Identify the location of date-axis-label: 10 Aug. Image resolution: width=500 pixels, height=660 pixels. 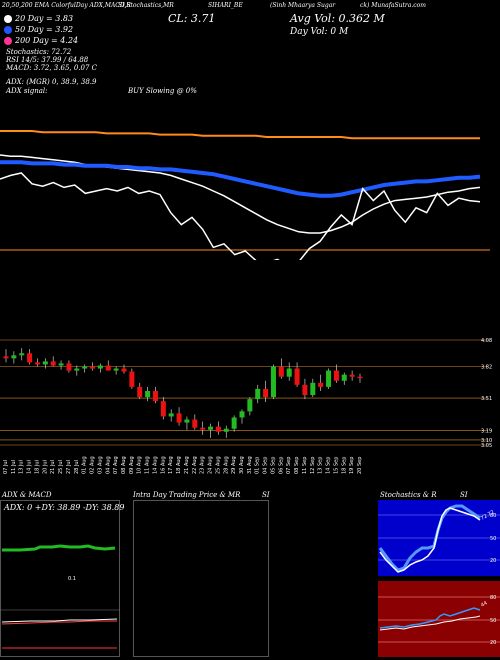
(140, 465).